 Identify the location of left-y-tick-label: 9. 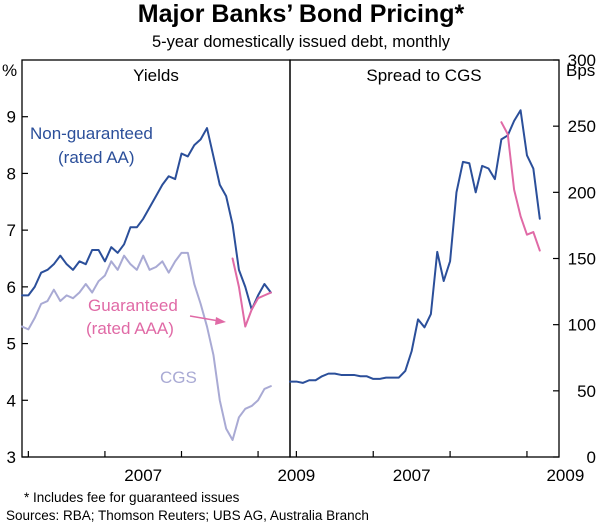
(11, 117).